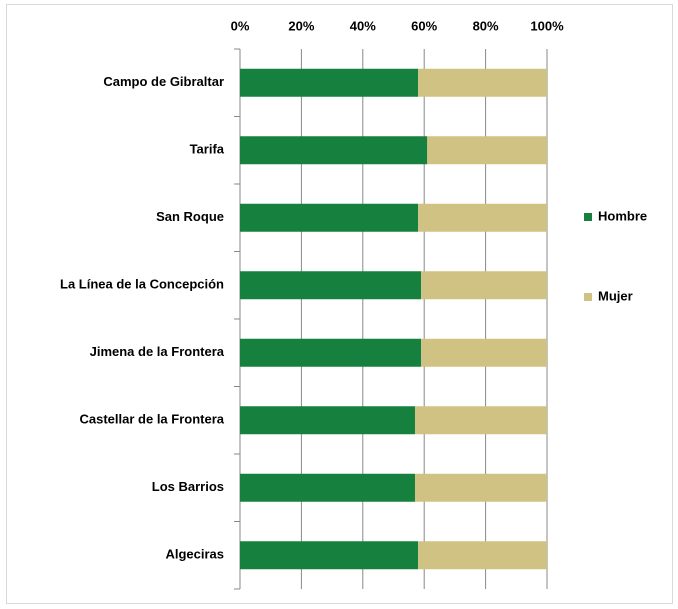  What do you see at coordinates (207, 149) in the screenshot?
I see `y-tick-label: Tarifa` at bounding box center [207, 149].